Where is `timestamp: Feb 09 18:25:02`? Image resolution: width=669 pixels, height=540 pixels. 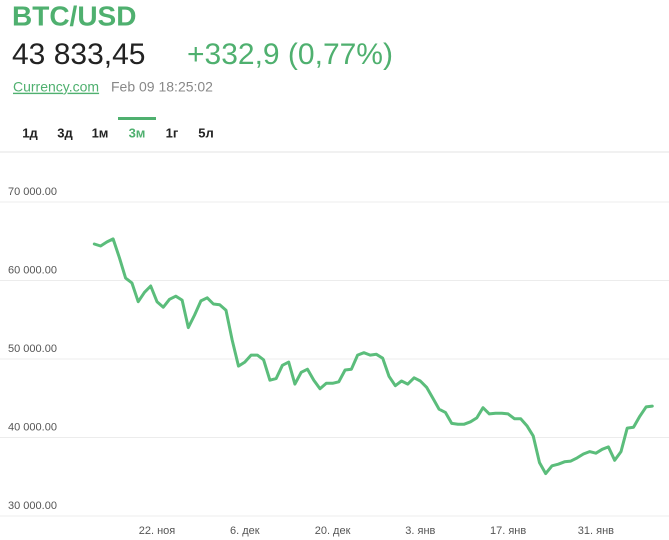 timestamp: Feb 09 18:25:02 is located at coordinates (162, 87).